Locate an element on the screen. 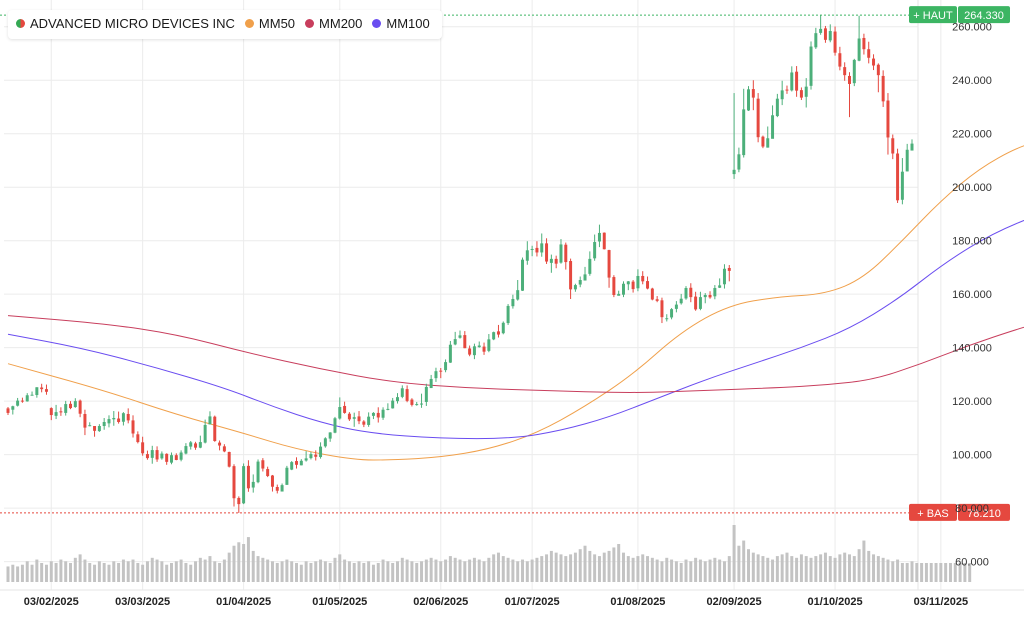 This screenshot has width=1024, height=618. y-tick-label: 100.000 is located at coordinates (972, 456).